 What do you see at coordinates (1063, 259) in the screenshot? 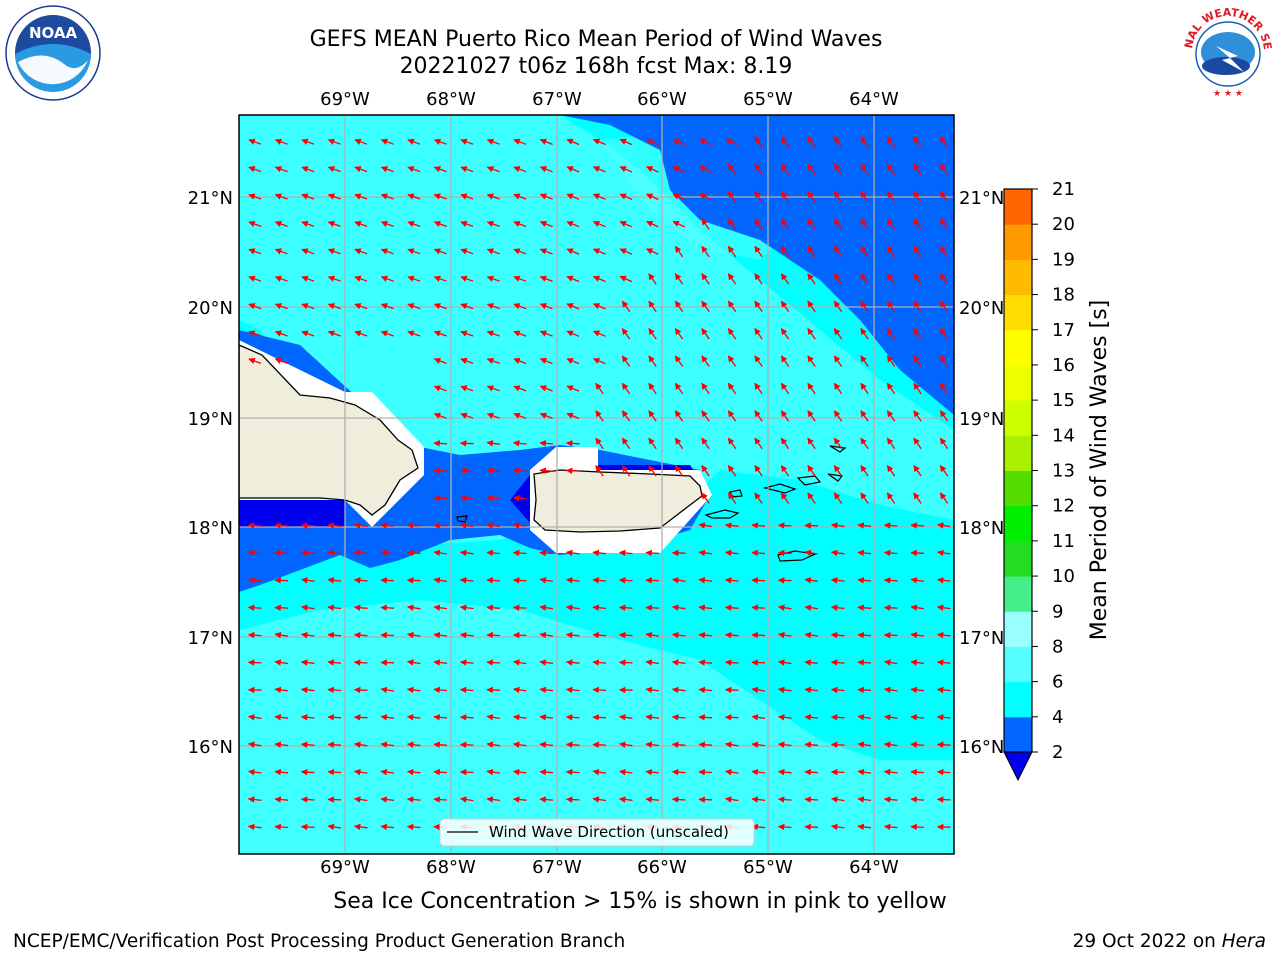
I see `colorbar-tick-label: 19` at bounding box center [1063, 259].